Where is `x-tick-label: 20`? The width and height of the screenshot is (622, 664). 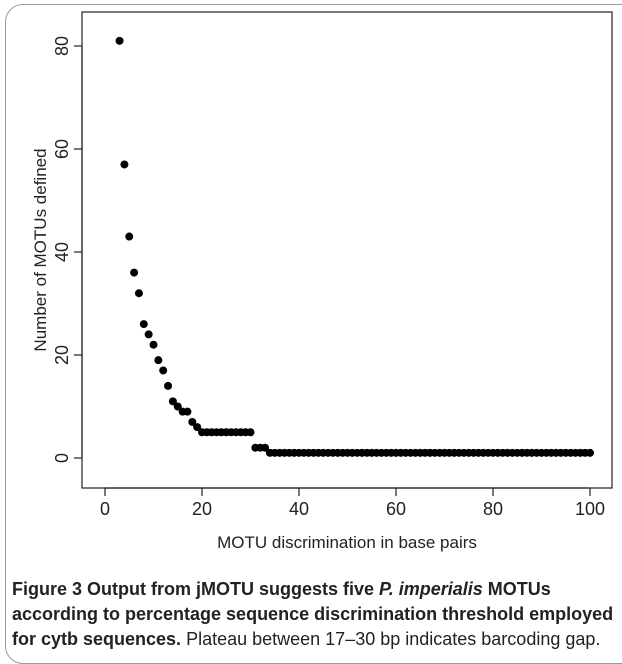 x-tick-label: 20 is located at coordinates (202, 509).